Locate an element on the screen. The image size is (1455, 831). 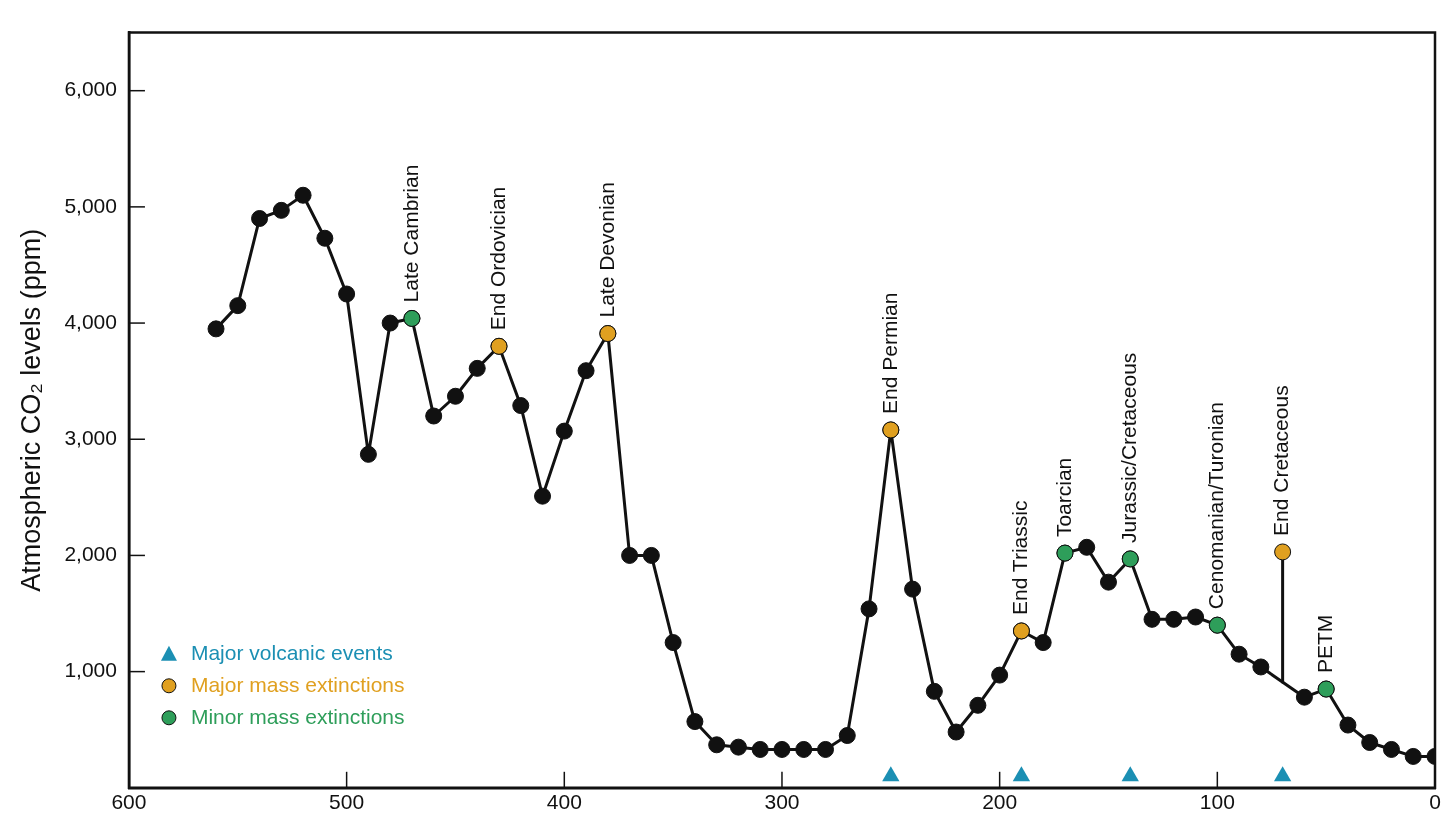
annotation: End Triassic is located at coordinates (1020, 557).